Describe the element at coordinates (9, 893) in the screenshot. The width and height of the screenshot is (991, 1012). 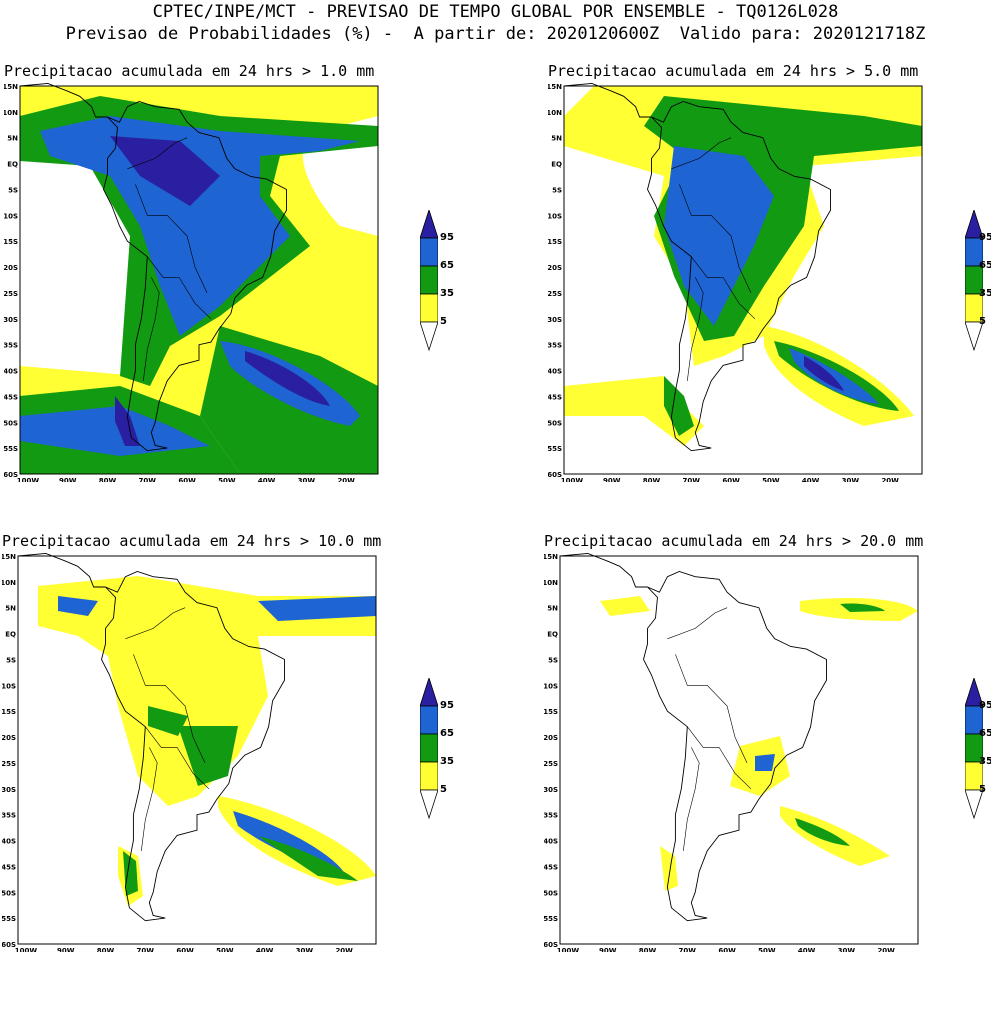
I see `lat-tick-label: 50S` at that location.